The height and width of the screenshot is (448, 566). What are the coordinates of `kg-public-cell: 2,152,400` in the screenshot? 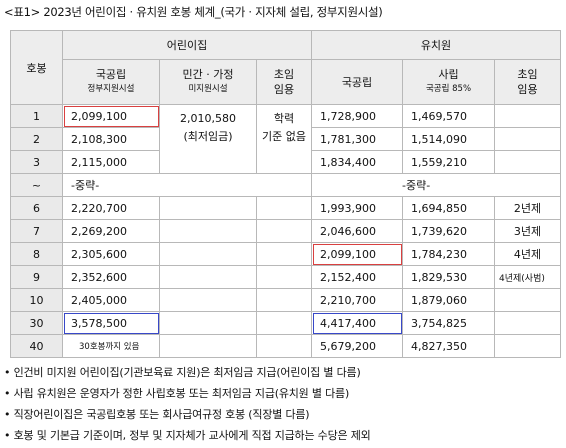 It's located at (357, 277).